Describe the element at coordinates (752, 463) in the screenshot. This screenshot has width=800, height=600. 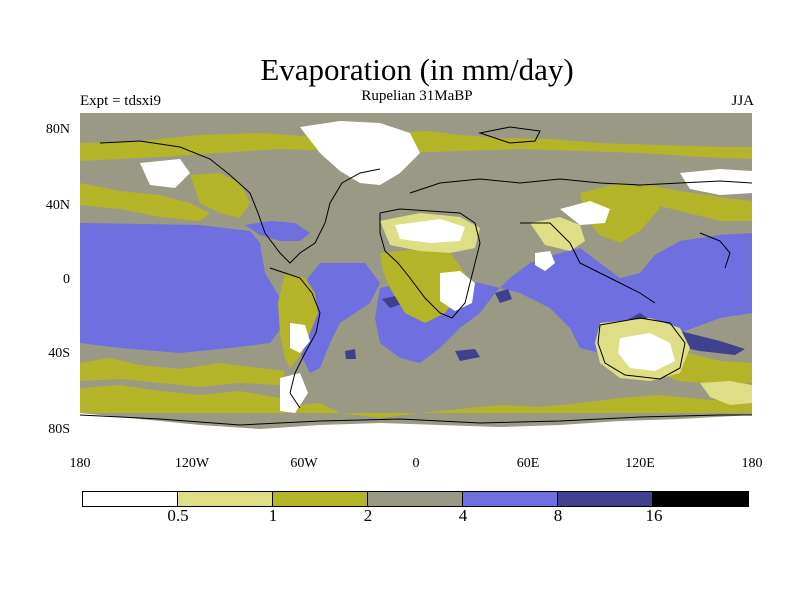
I see `lon-tick-180e: 180` at that location.